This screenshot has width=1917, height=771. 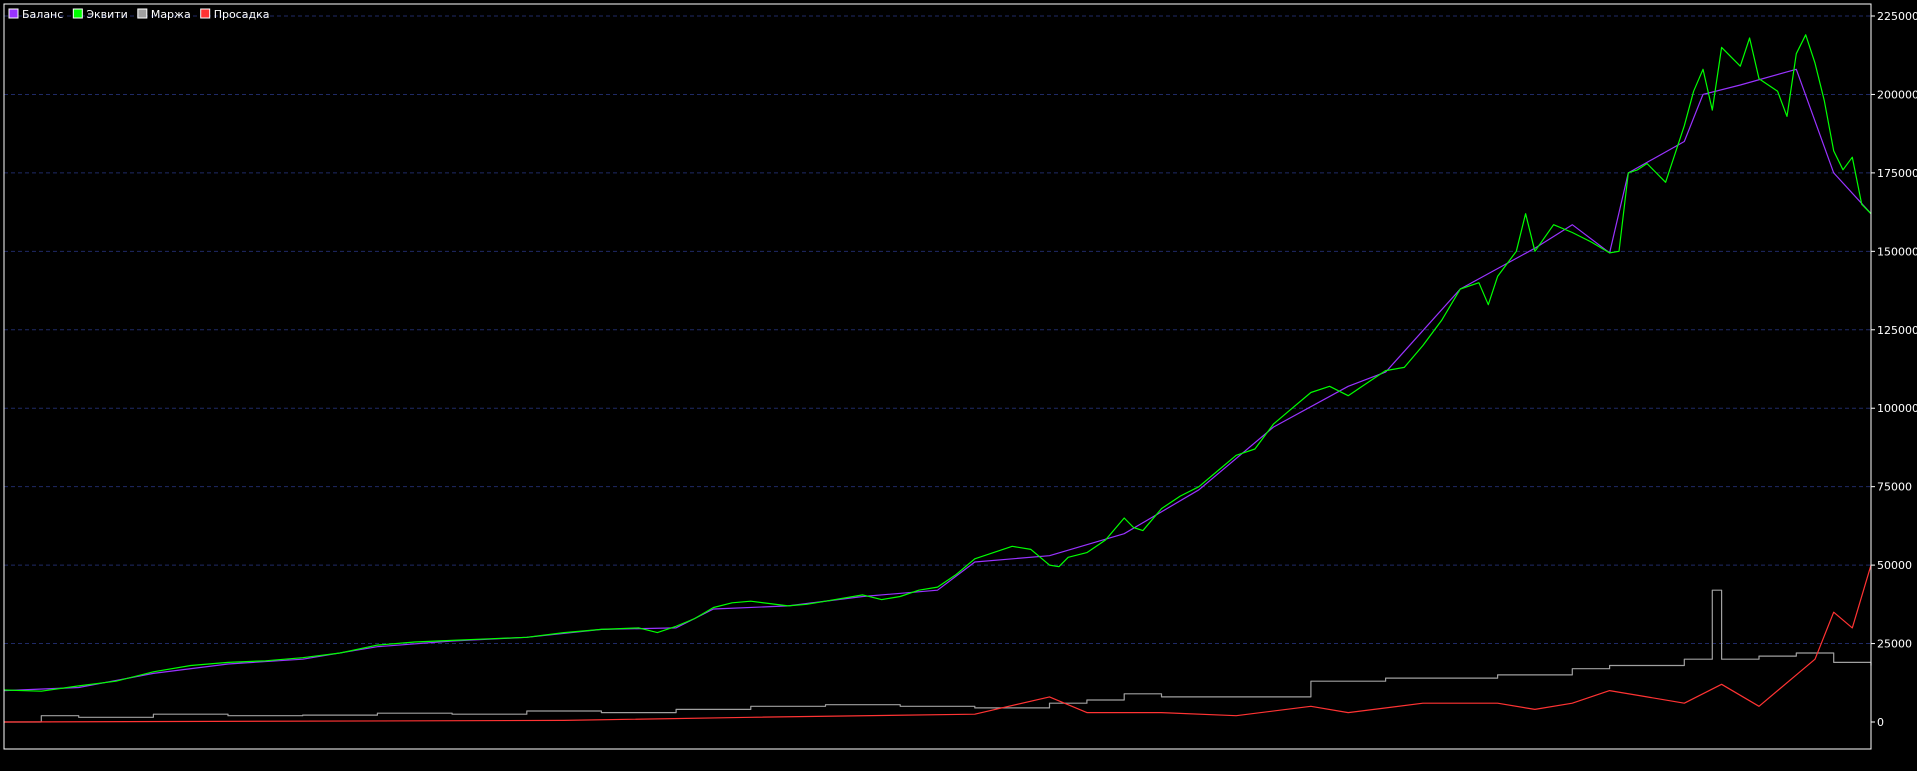 What do you see at coordinates (171, 14) in the screenshot?
I see `legend-label-margin: Маржа` at bounding box center [171, 14].